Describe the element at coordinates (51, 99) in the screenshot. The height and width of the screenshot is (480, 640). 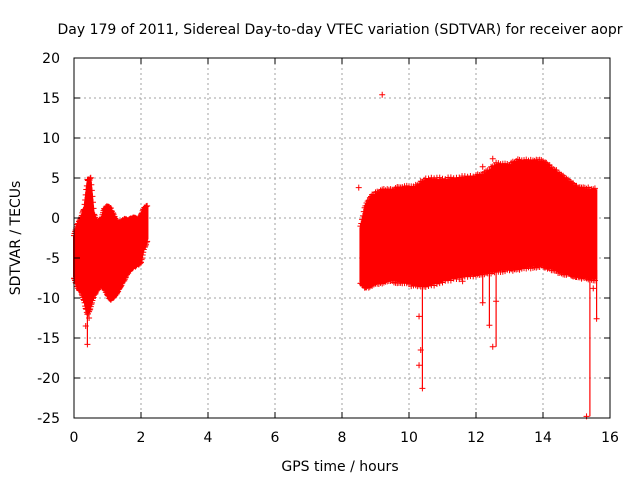
I see `y-tick-label: 15` at that location.